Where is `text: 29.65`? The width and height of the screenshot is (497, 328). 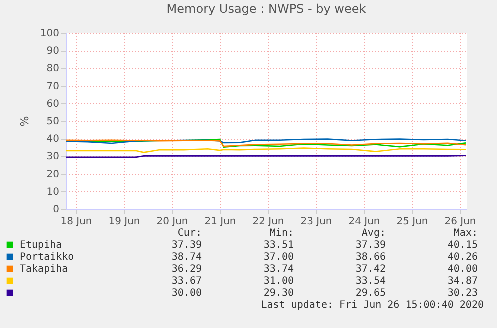
text: 29.65 is located at coordinates (371, 293).